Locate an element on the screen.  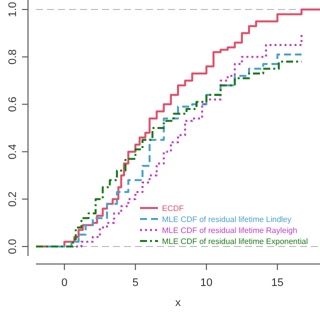
x-tick-label: 15 is located at coordinates (277, 283).